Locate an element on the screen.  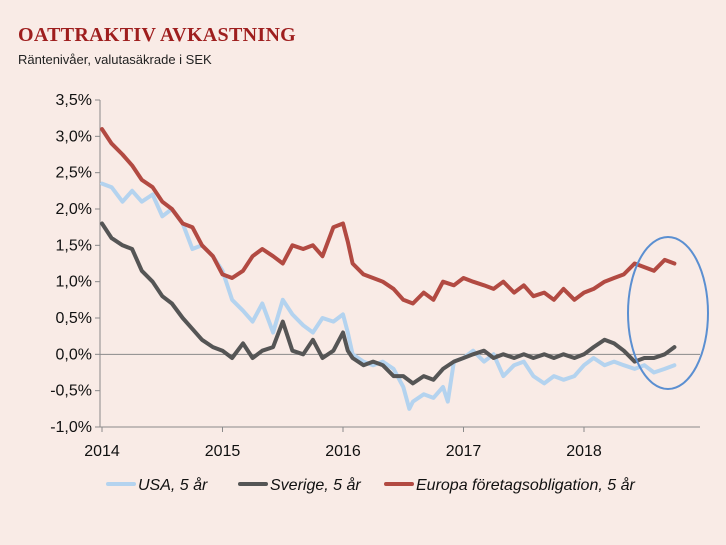
y-tick-label: 3,5% is located at coordinates (74, 100).